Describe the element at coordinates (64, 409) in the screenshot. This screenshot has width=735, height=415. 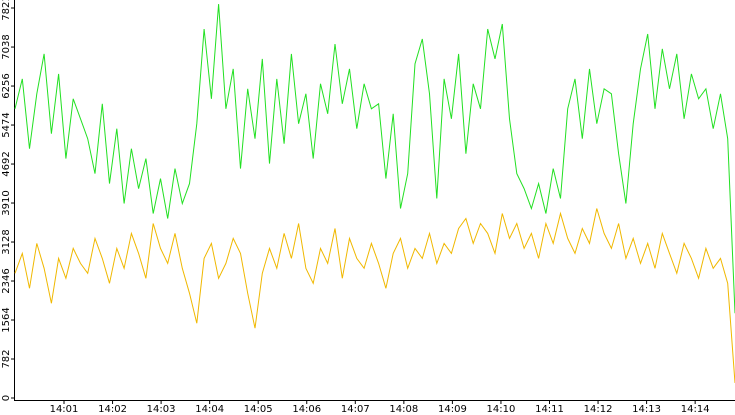
I see `x-tick-label: 14:01` at that location.